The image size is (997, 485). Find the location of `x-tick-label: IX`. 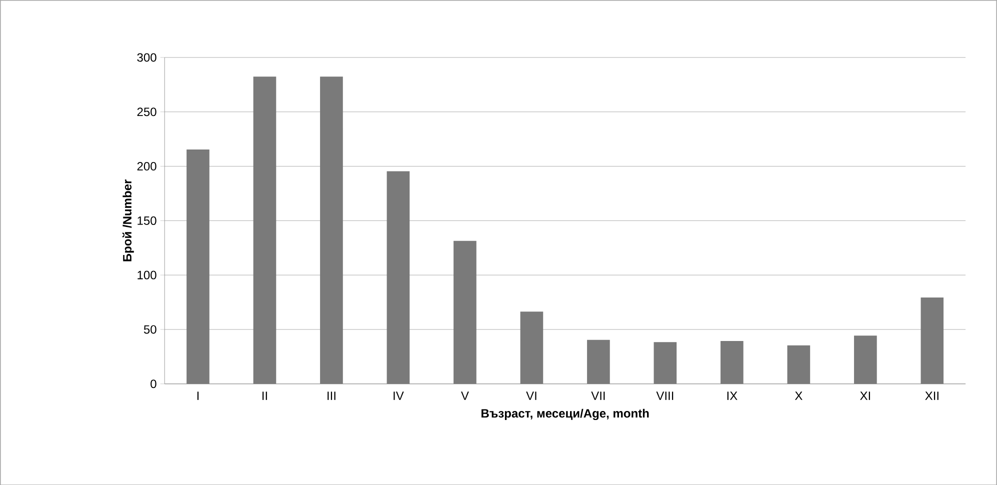

x-tick-label: IX is located at coordinates (732, 395).